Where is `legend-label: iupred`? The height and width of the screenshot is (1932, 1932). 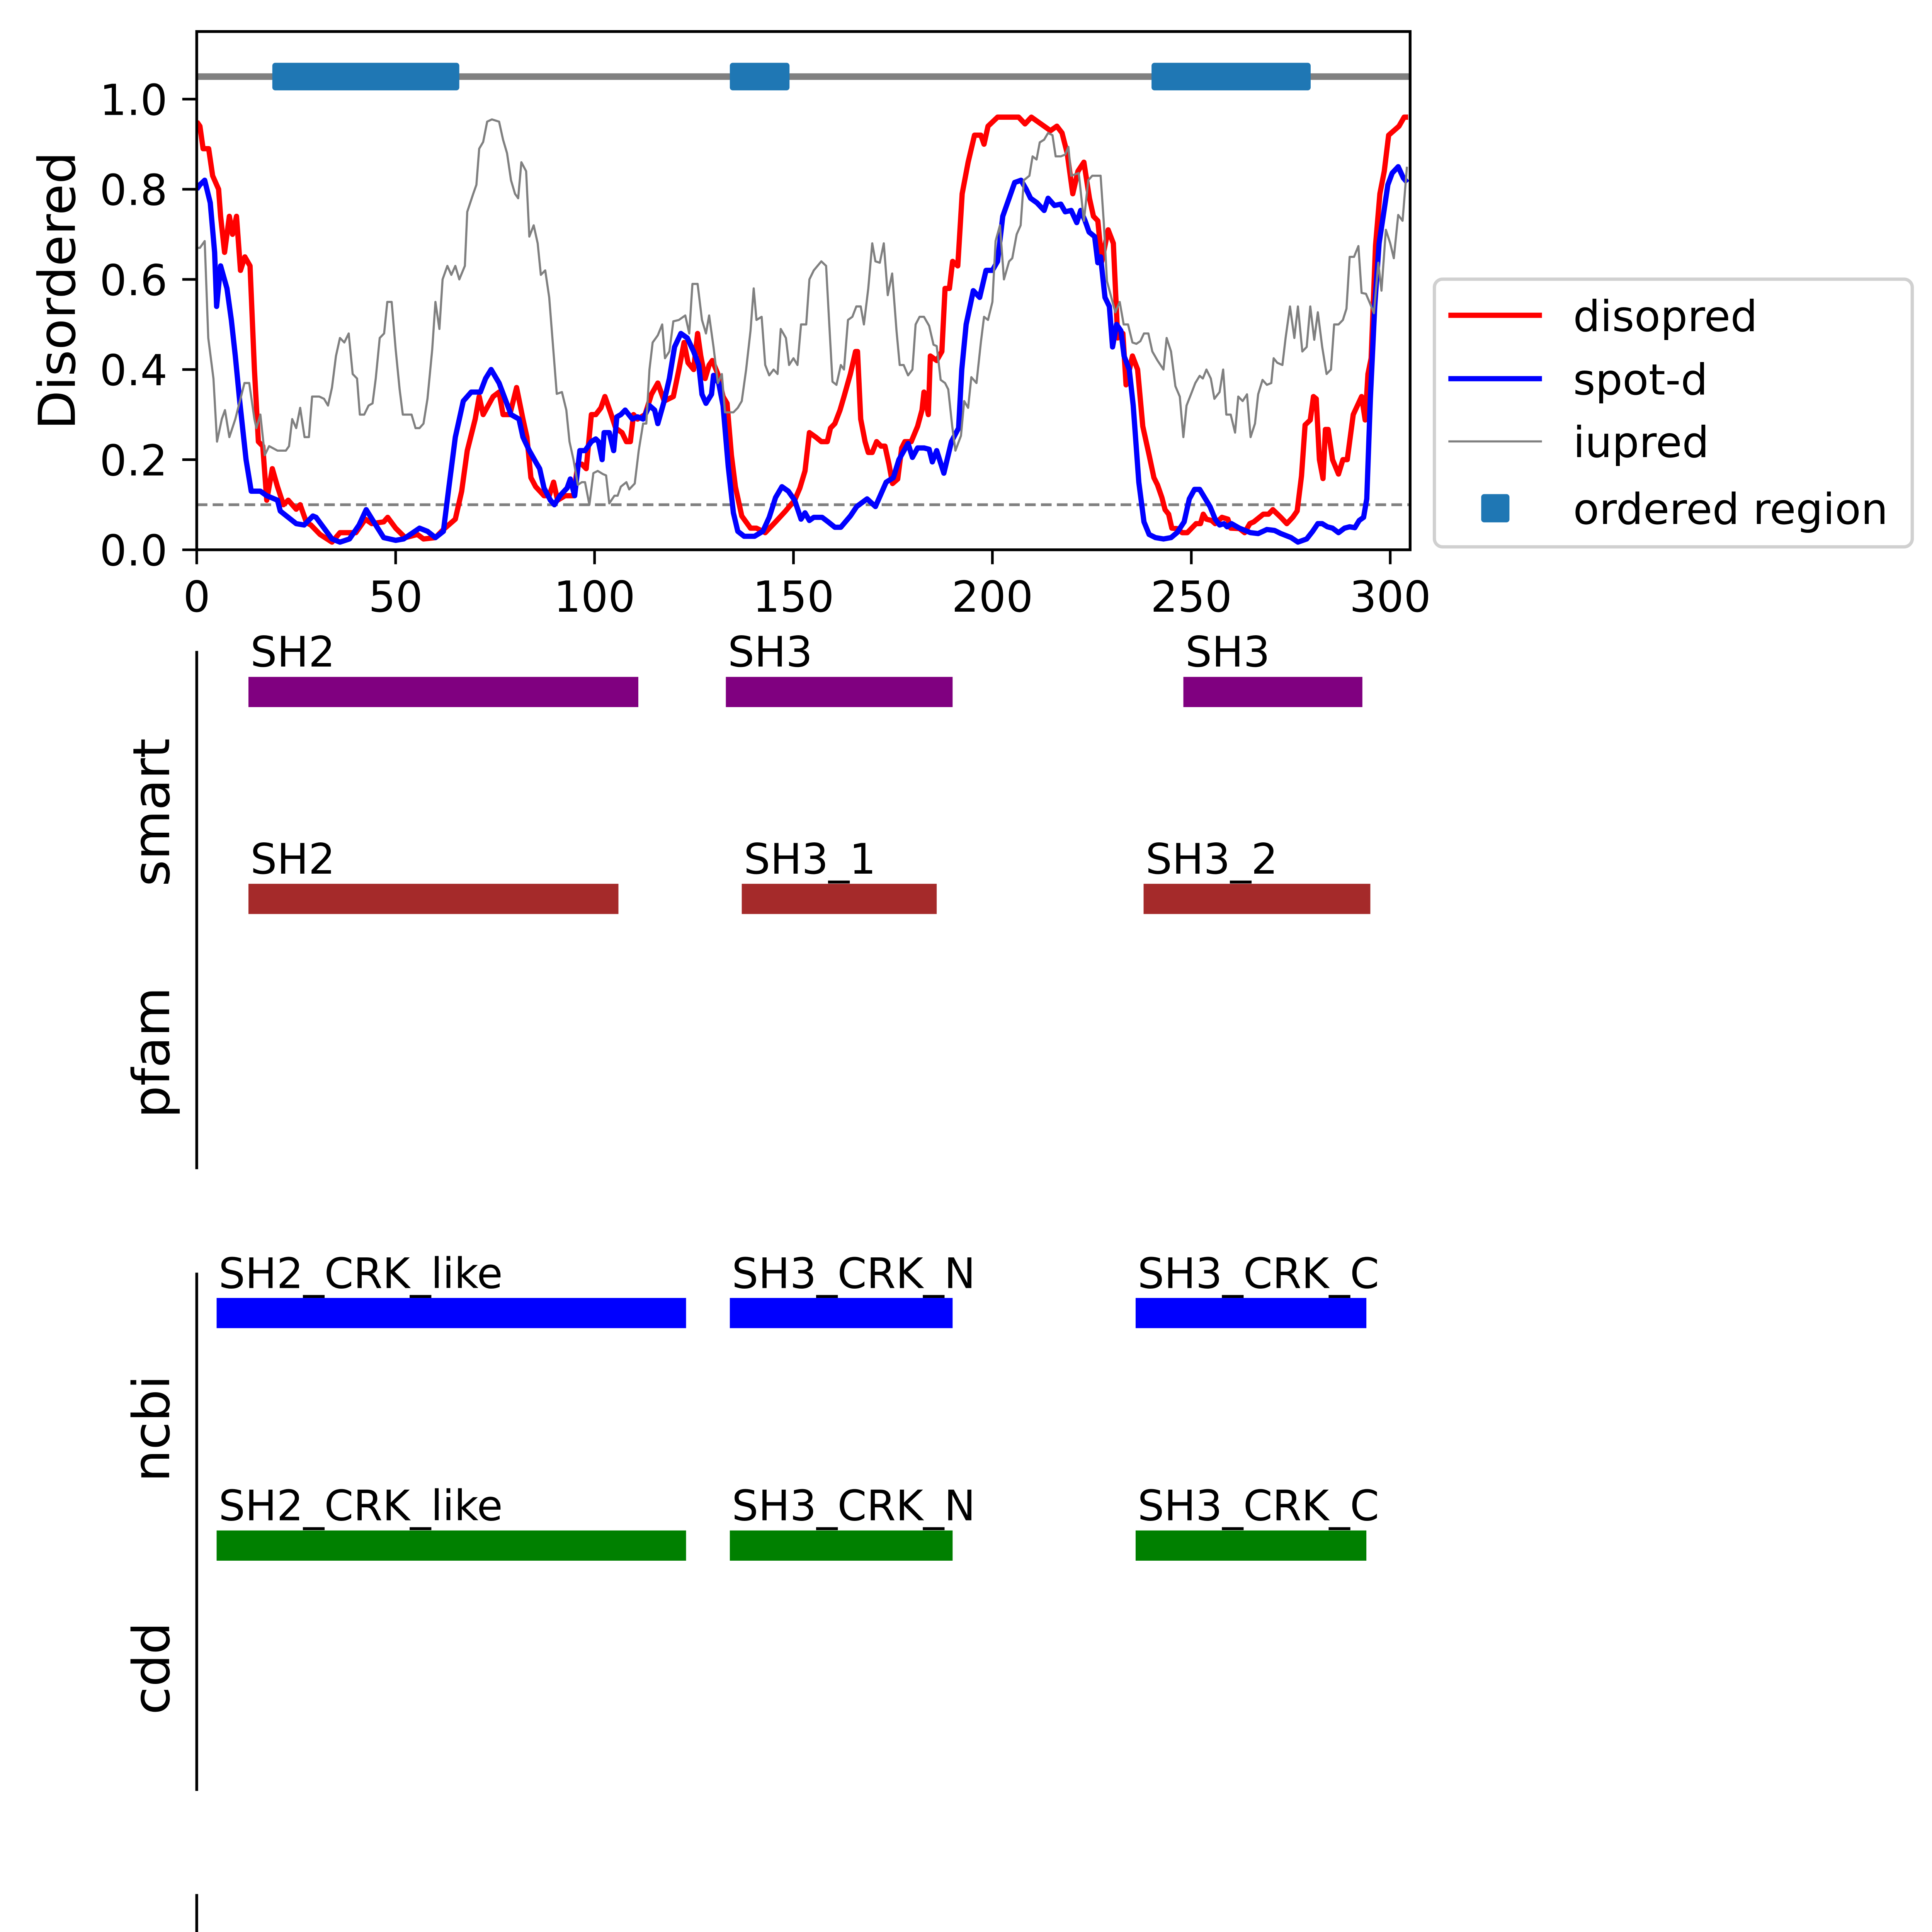 legend-label: iupred is located at coordinates (1641, 443).